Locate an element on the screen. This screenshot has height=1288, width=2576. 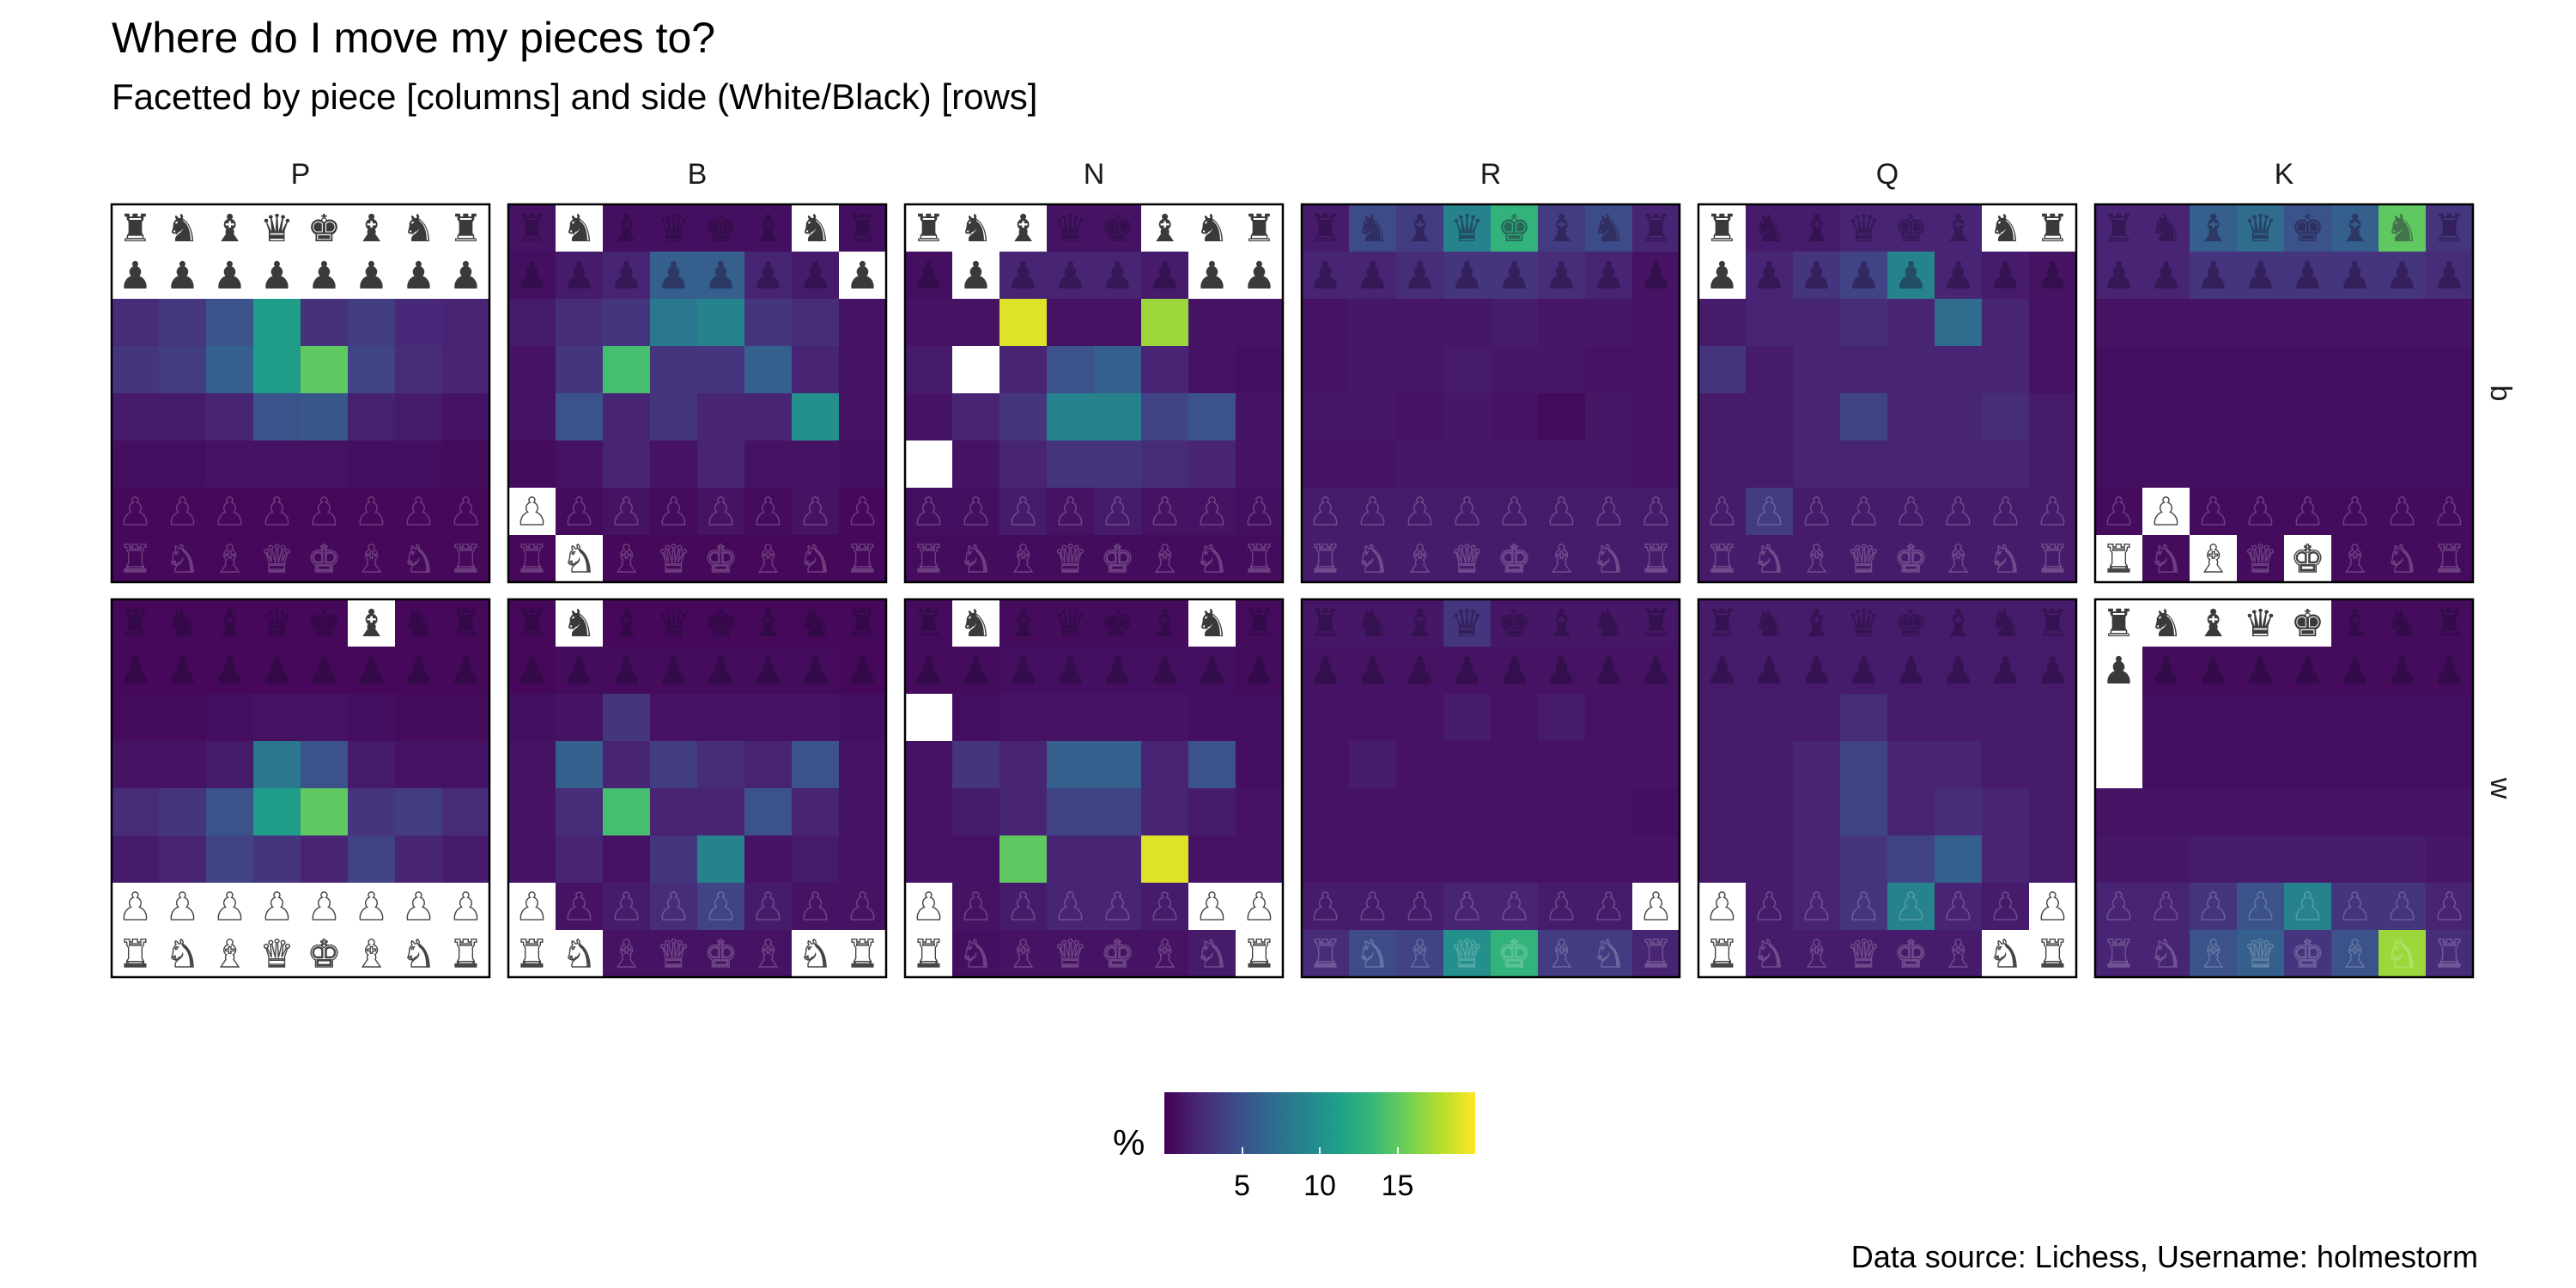
legend-colorbar is located at coordinates (1319, 1123).